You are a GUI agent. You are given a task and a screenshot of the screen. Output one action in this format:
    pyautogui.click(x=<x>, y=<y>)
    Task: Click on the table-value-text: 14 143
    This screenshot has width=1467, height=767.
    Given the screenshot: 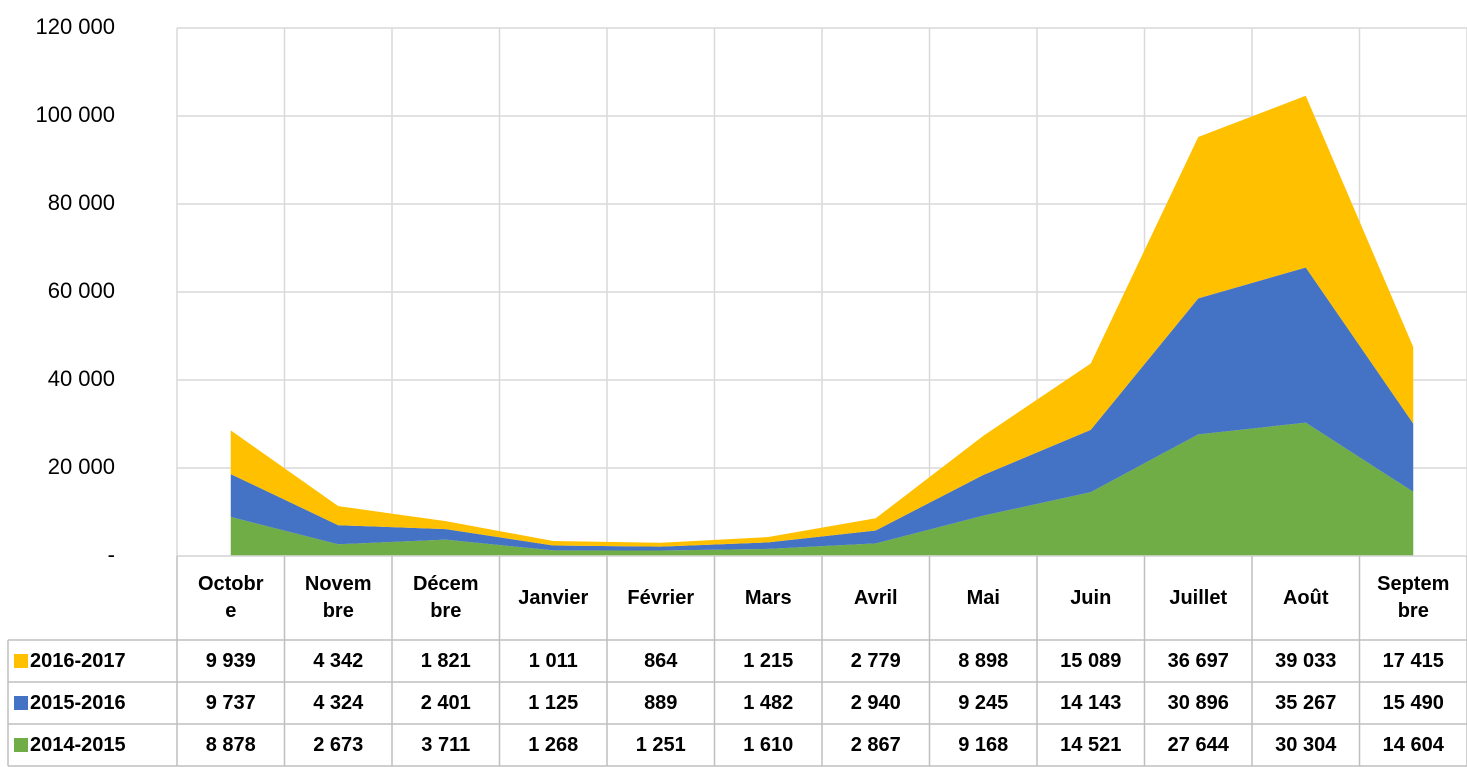 What is the action you would take?
    pyautogui.click(x=1091, y=702)
    